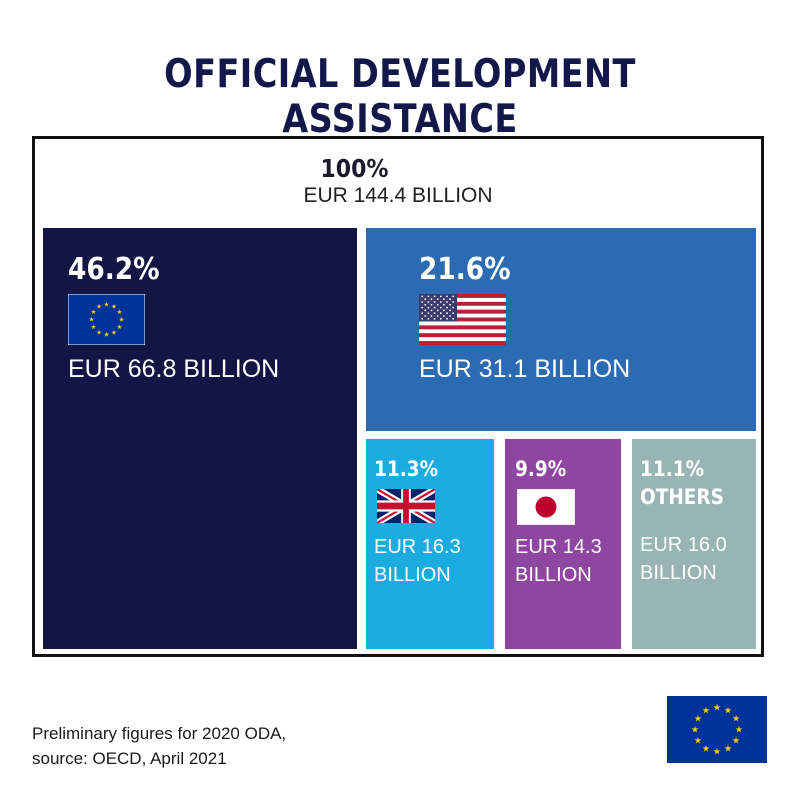  Describe the element at coordinates (400, 97) in the screenshot. I see `page-title: OFFICIAL DEVELOPMENT ASSISTANCE` at that location.